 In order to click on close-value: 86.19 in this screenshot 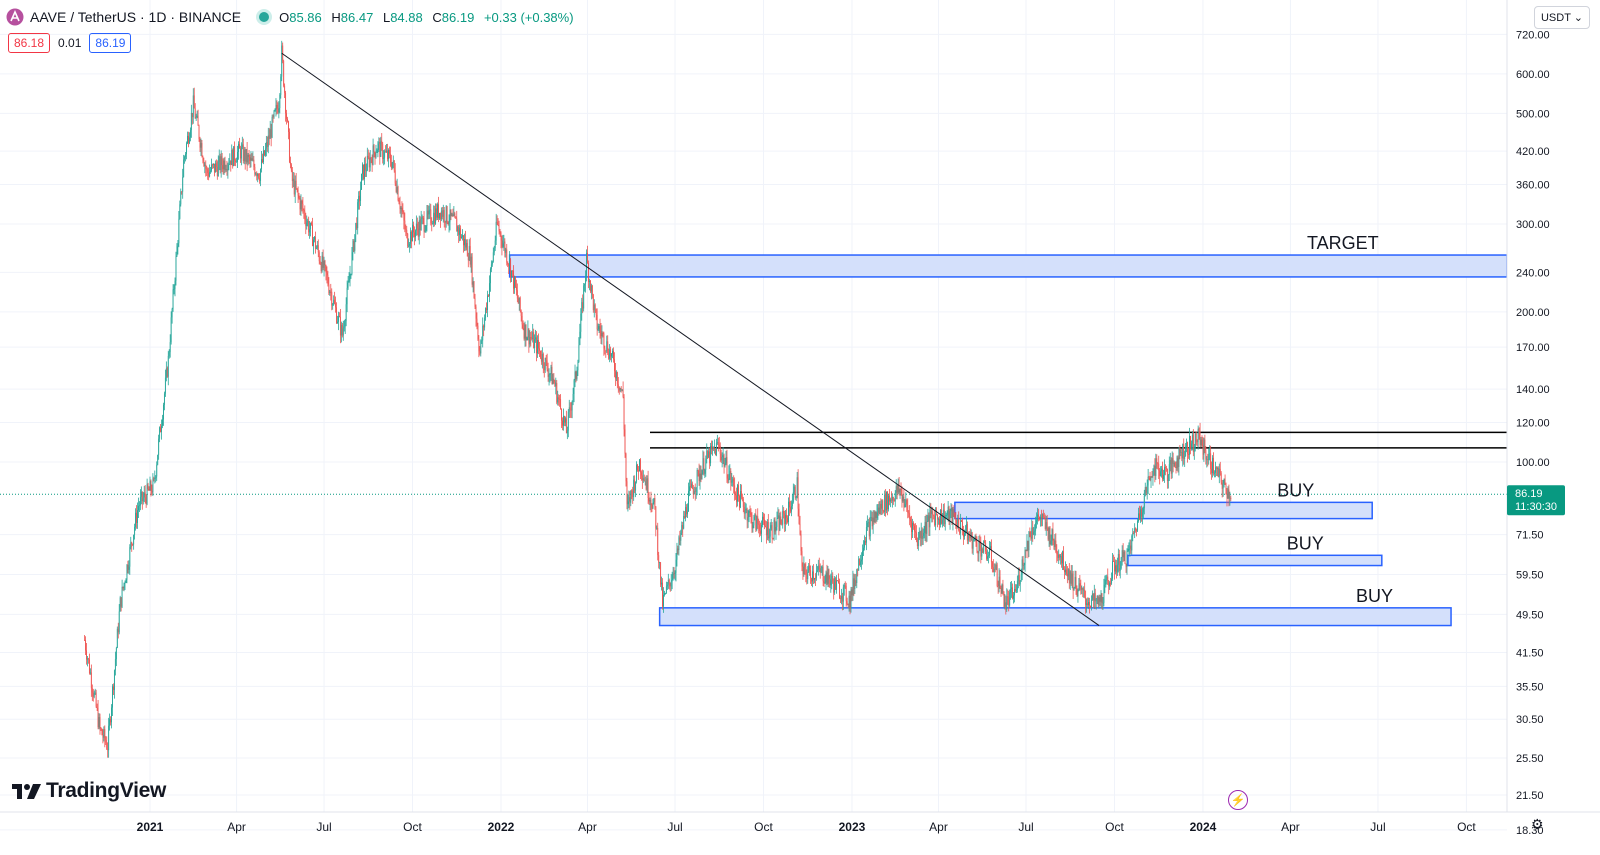, I will do `click(458, 17)`.